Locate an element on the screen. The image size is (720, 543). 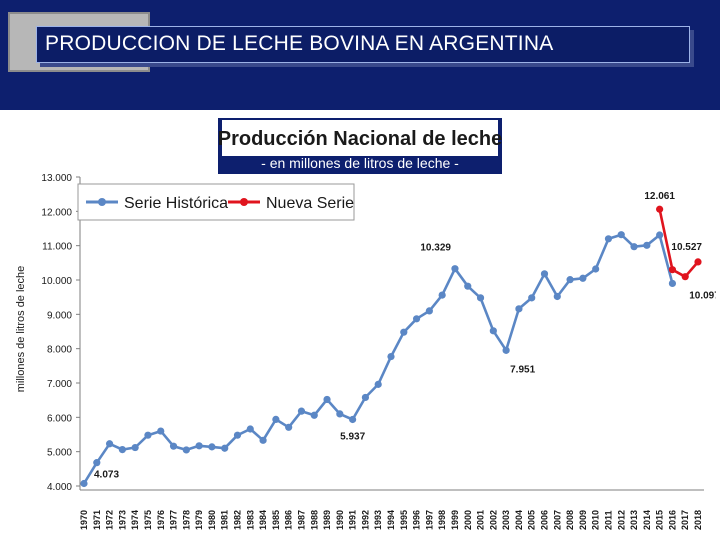
x-tick-label: 2002 is located at coordinates (493, 520).